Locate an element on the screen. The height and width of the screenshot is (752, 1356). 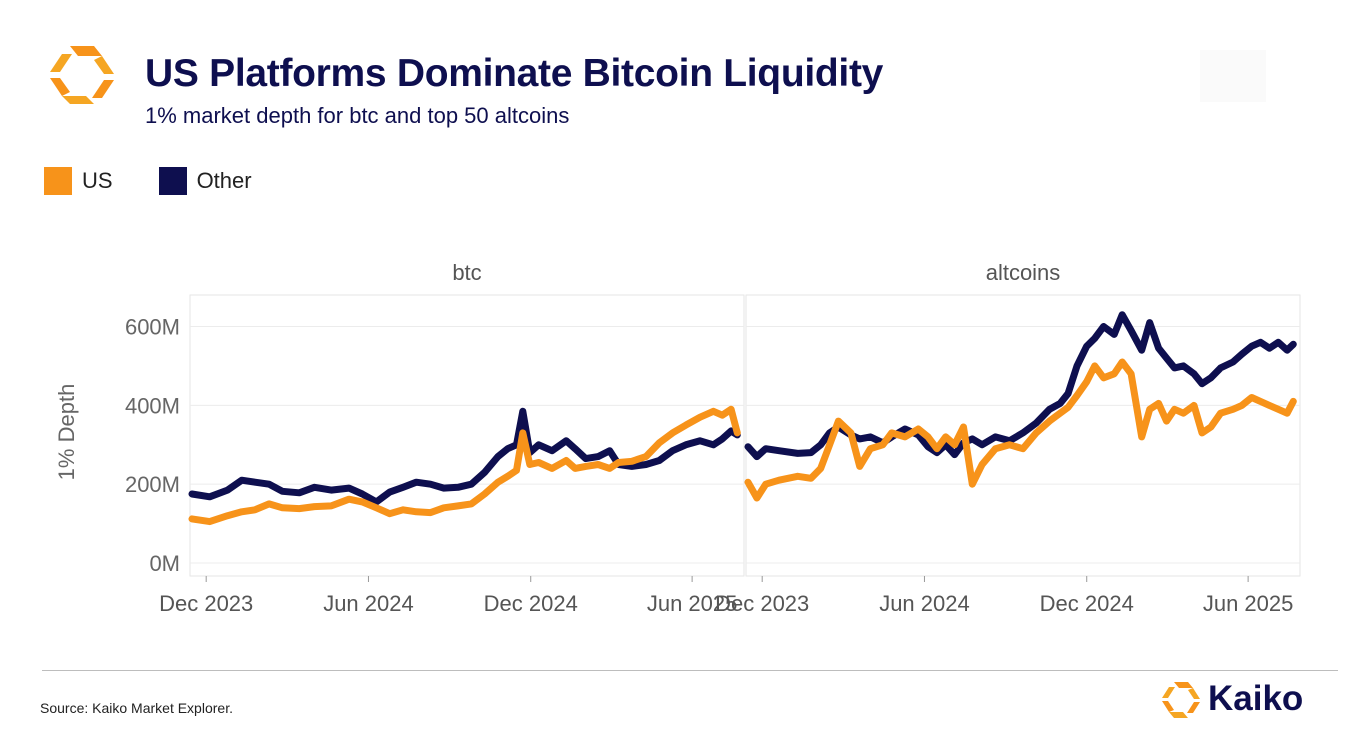
y-tick-label: 200M is located at coordinates (152, 484).